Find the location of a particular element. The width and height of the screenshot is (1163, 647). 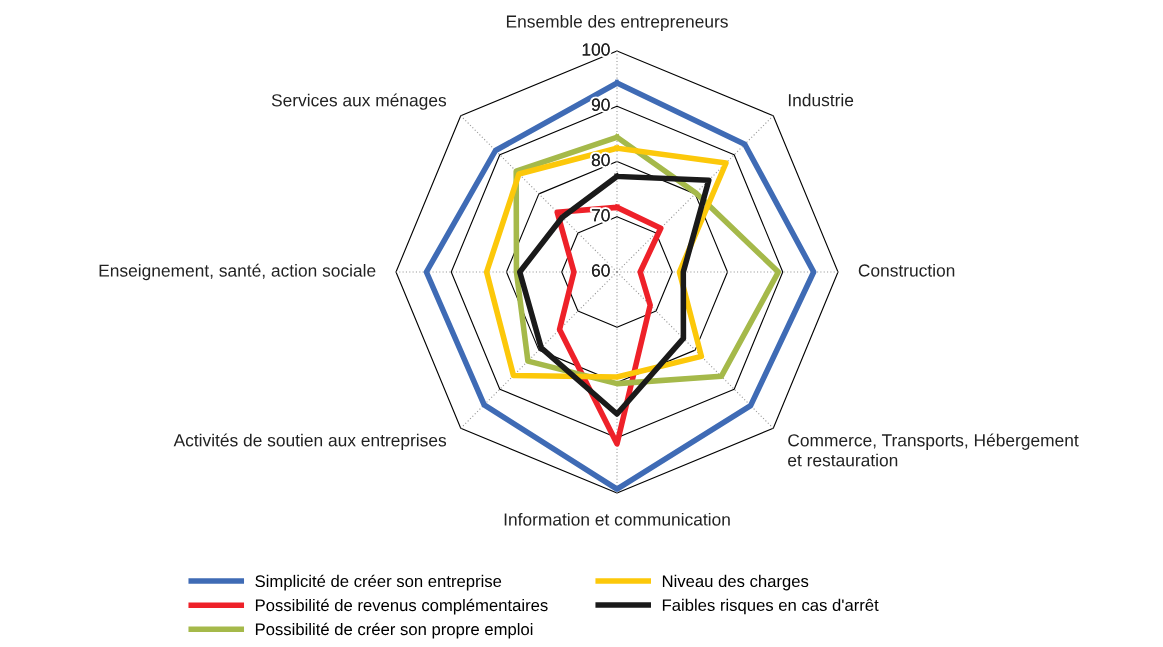

legend-label: Possibilité de créer son propre emploi is located at coordinates (394, 630).